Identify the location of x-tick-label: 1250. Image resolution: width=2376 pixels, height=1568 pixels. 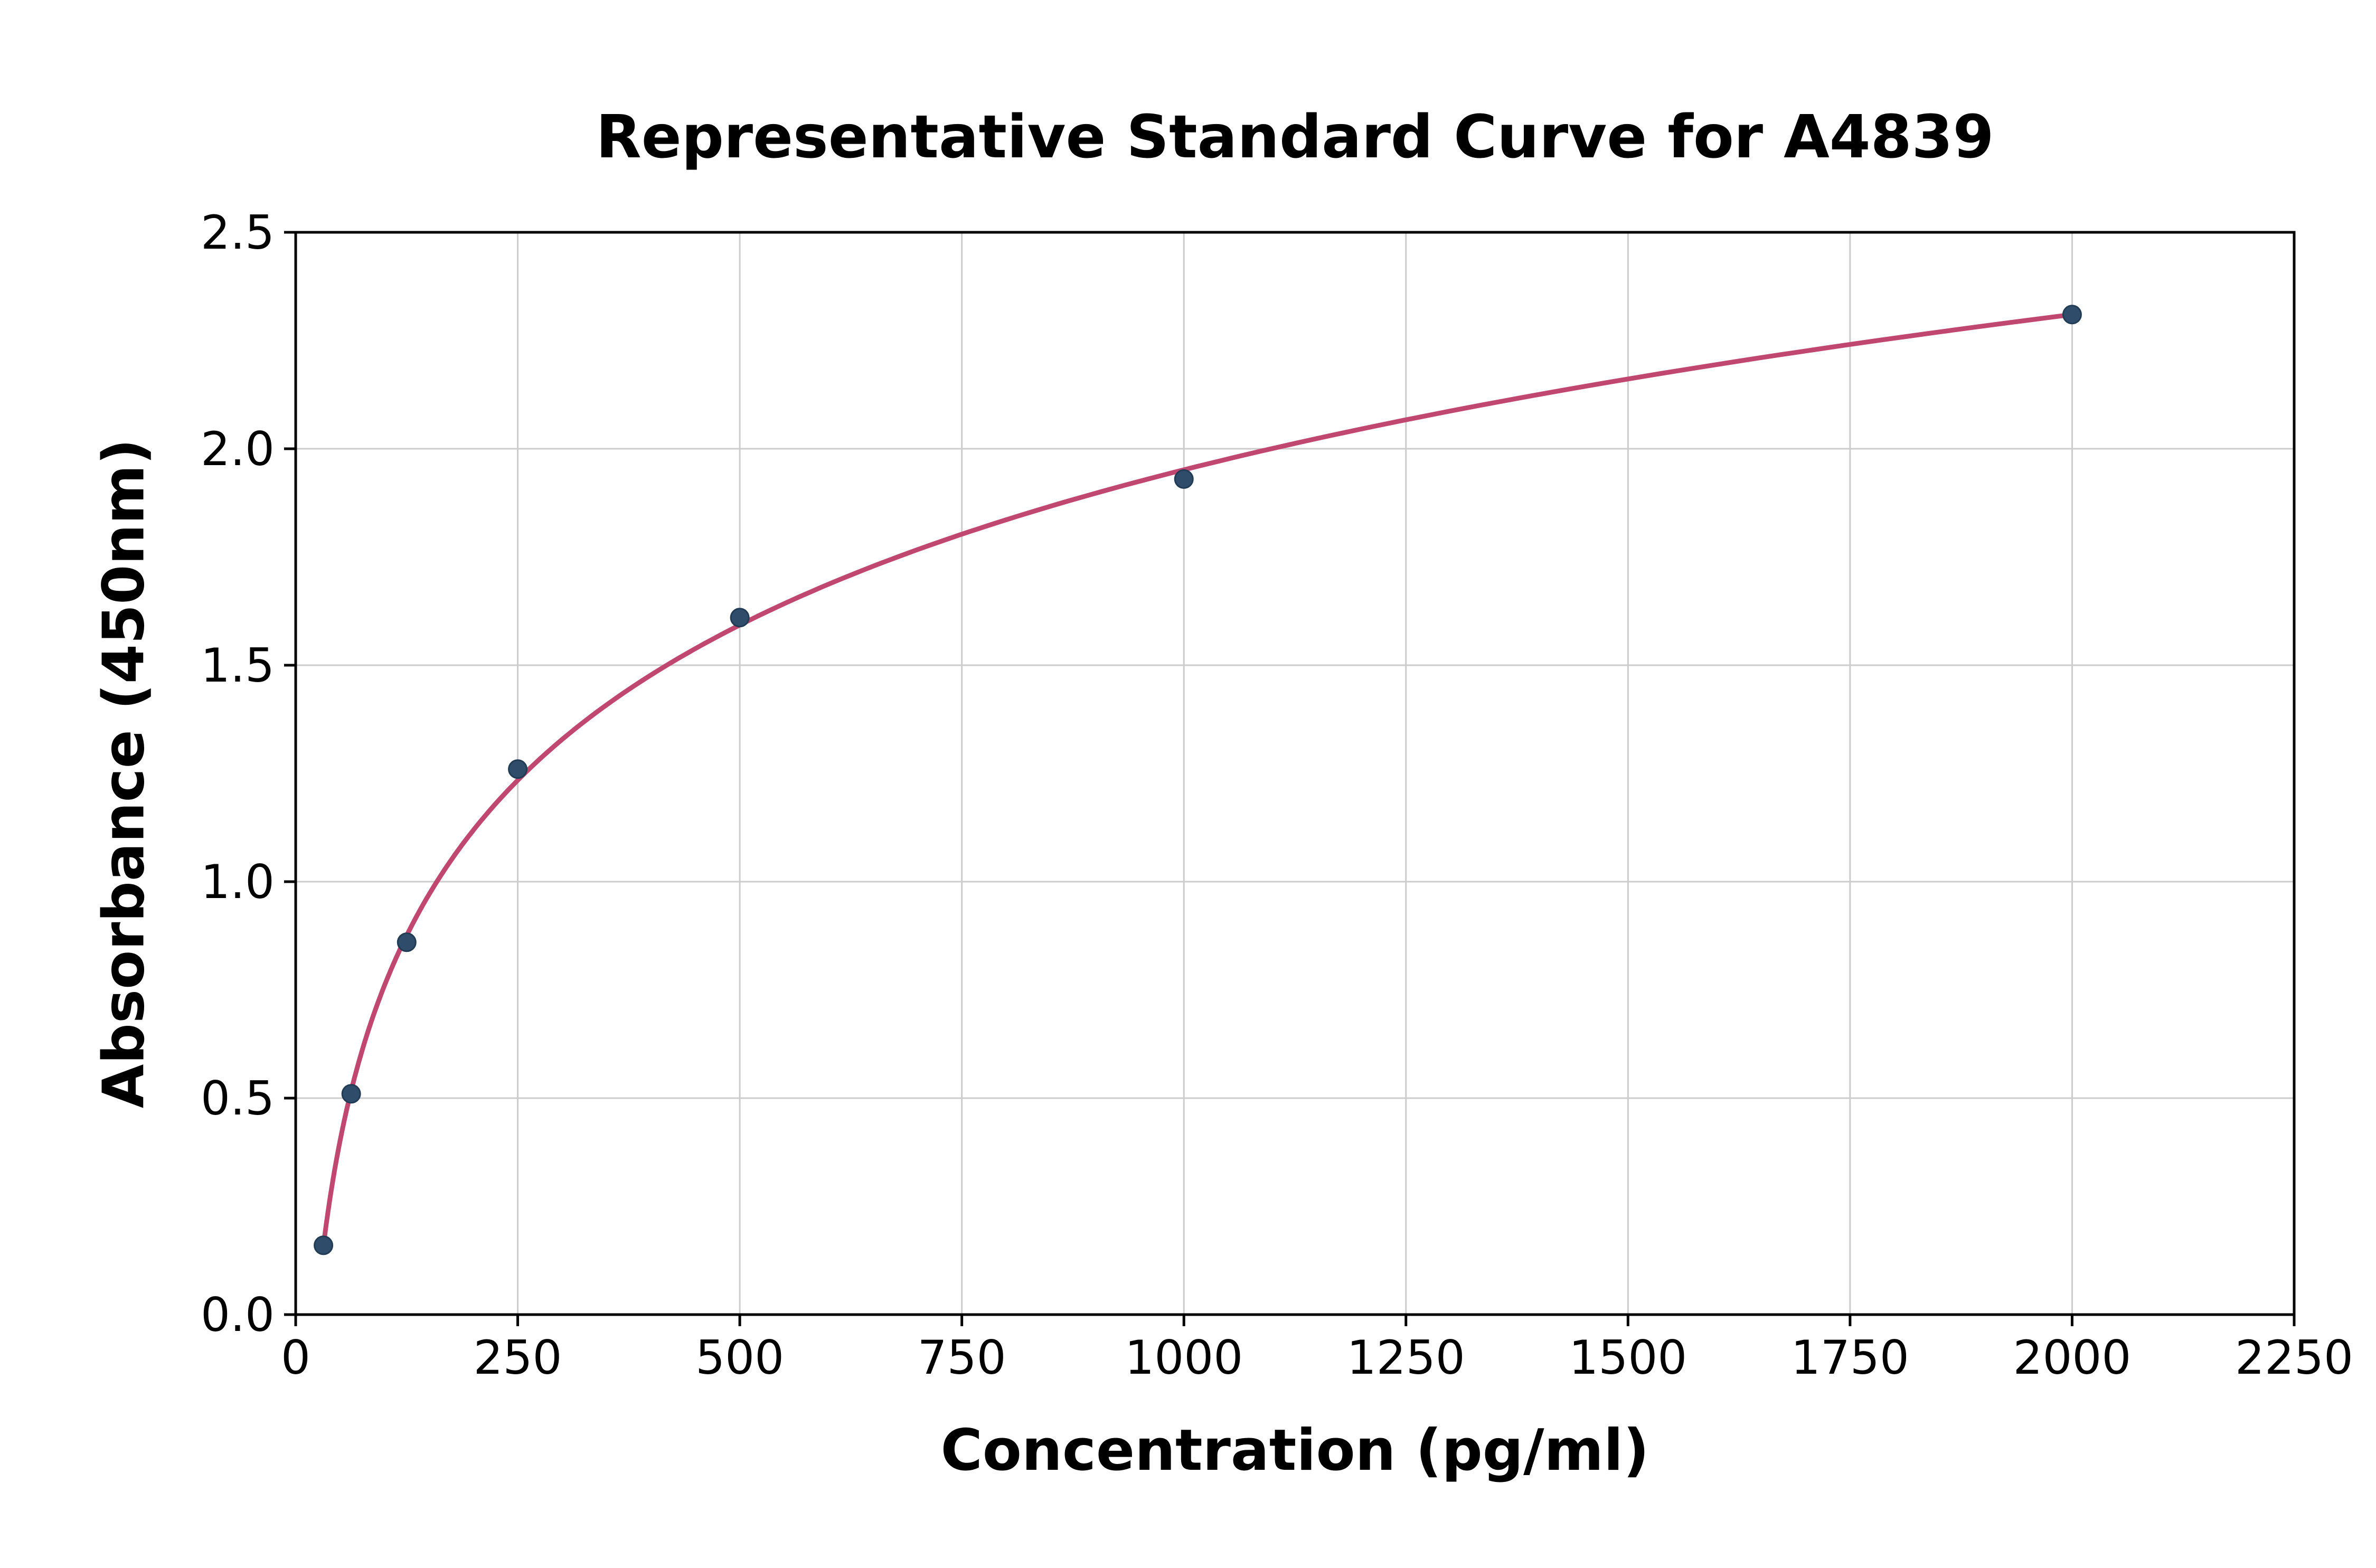
(1406, 1358).